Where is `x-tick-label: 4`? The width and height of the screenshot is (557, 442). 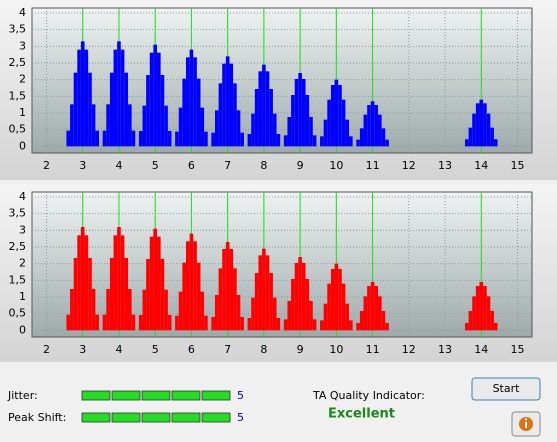
x-tick-label: 4 is located at coordinates (118, 349).